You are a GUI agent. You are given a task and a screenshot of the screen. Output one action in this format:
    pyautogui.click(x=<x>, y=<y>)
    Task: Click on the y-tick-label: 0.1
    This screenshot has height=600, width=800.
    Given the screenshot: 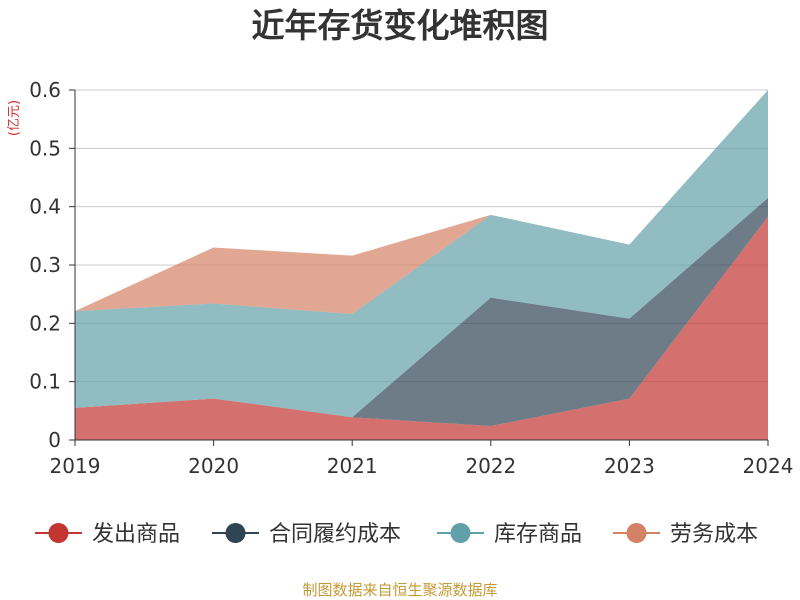 What is the action you would take?
    pyautogui.click(x=45, y=382)
    